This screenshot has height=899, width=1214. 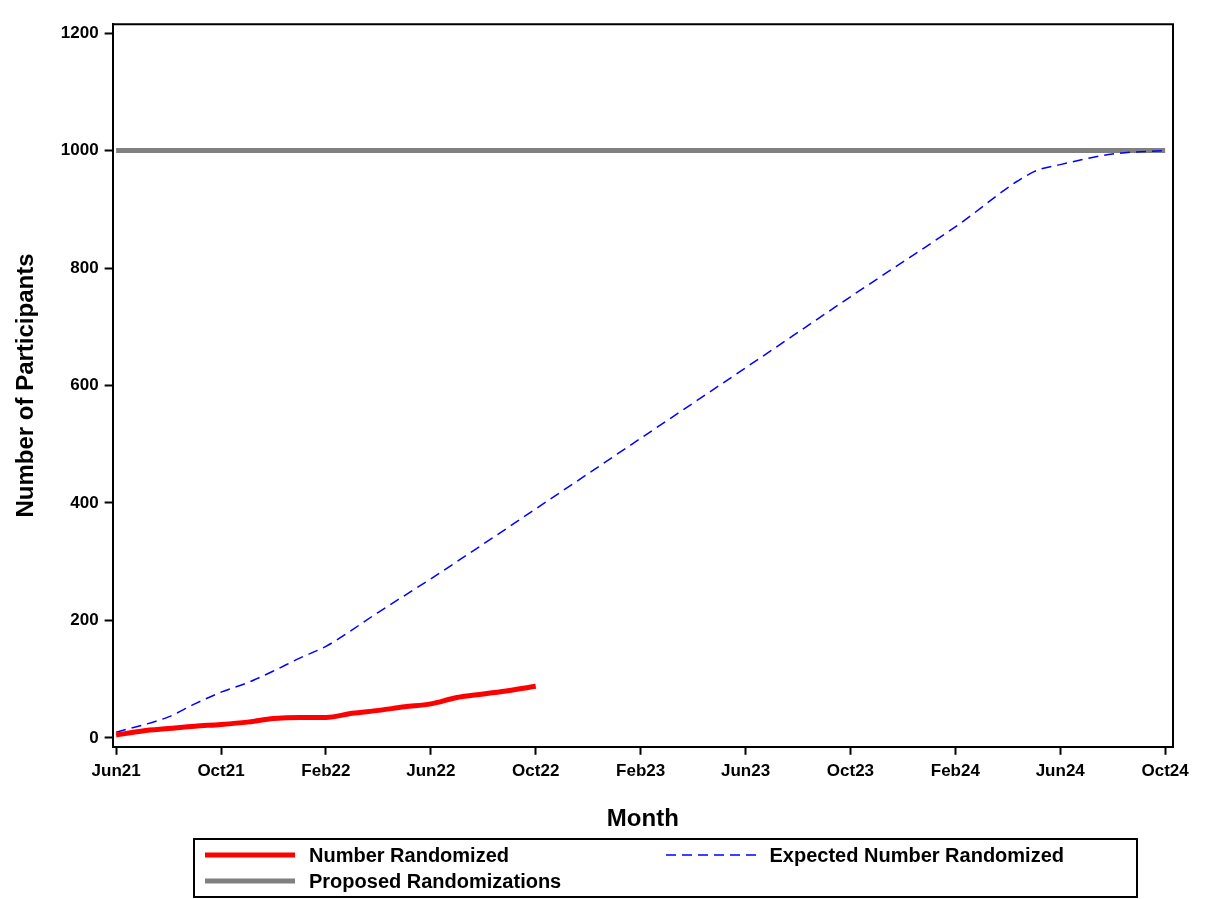 What do you see at coordinates (84, 385) in the screenshot?
I see `y-tick-label: 600` at bounding box center [84, 385].